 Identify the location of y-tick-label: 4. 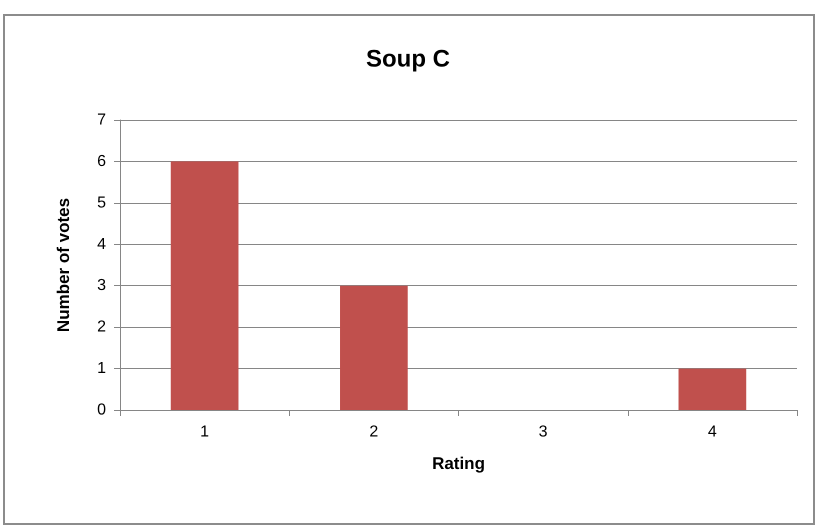
(101, 244).